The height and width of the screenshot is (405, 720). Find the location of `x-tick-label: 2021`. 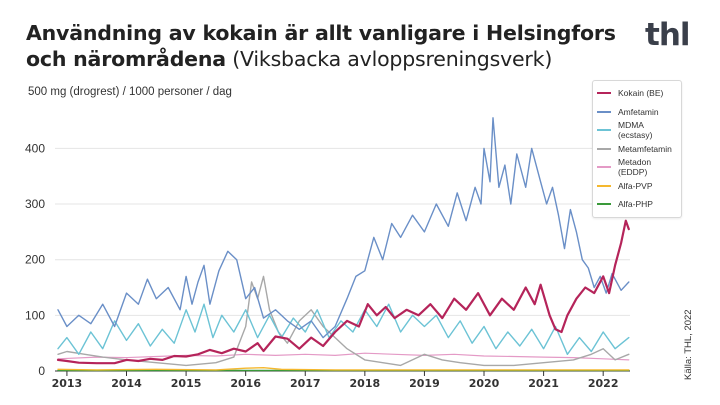

x-tick-label: 2021 is located at coordinates (543, 383).